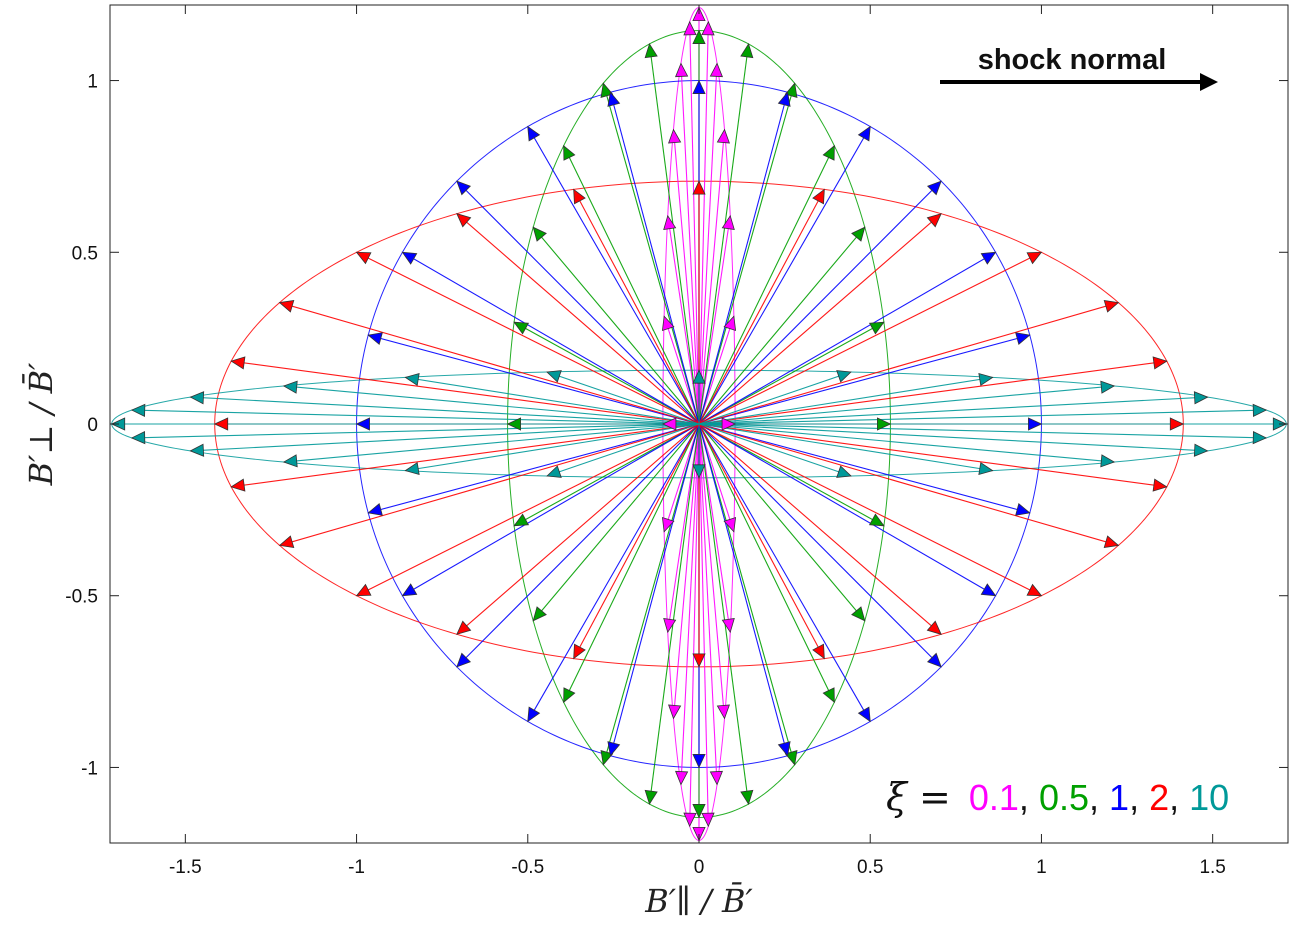 The width and height of the screenshot is (1301, 931). What do you see at coordinates (918, 797) in the screenshot?
I see `legend-symbol: ξ =` at bounding box center [918, 797].